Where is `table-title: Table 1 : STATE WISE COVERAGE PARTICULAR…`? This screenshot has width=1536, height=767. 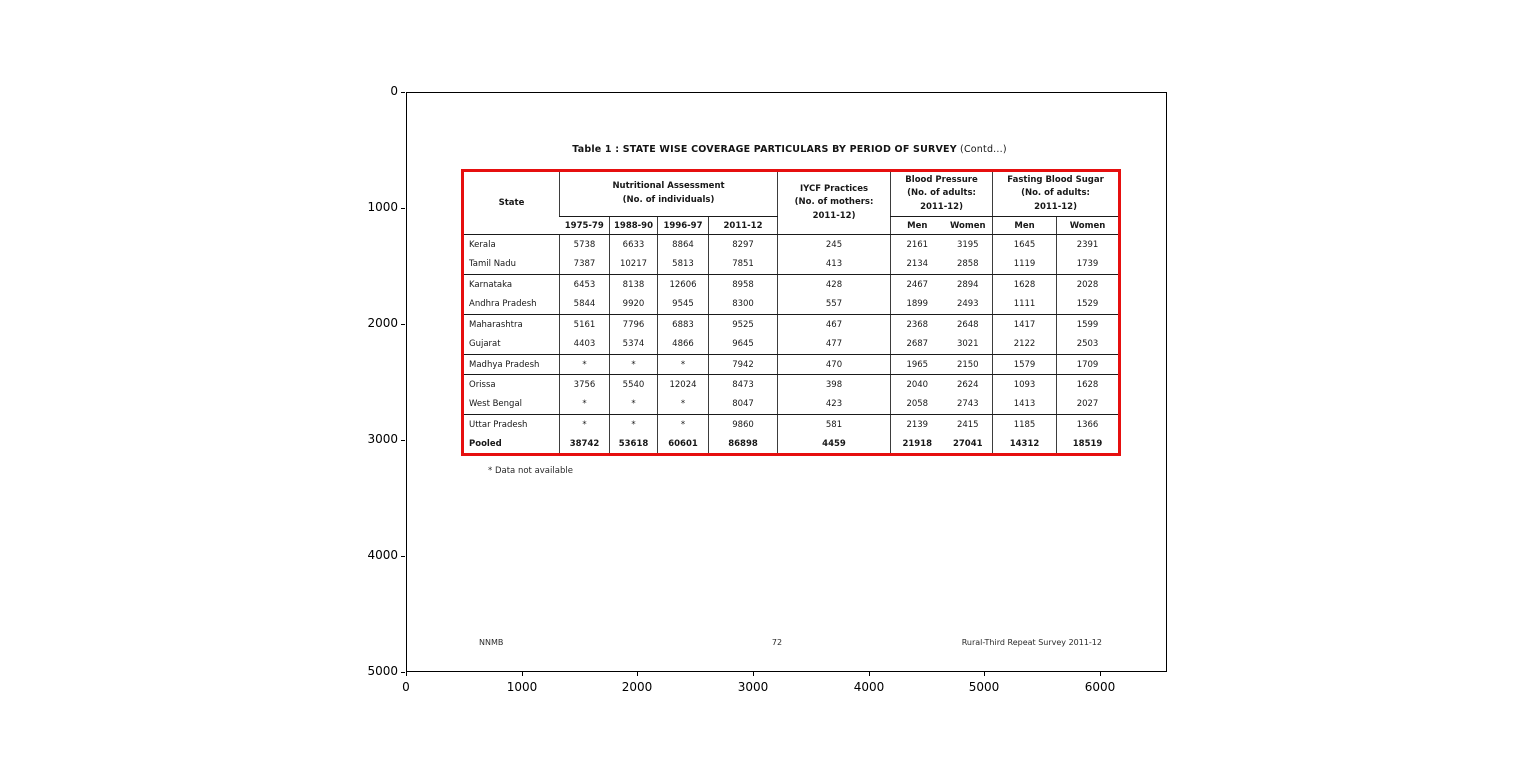 table-title: Table 1 : STATE WISE COVERAGE PARTICULAR… is located at coordinates (789, 149).